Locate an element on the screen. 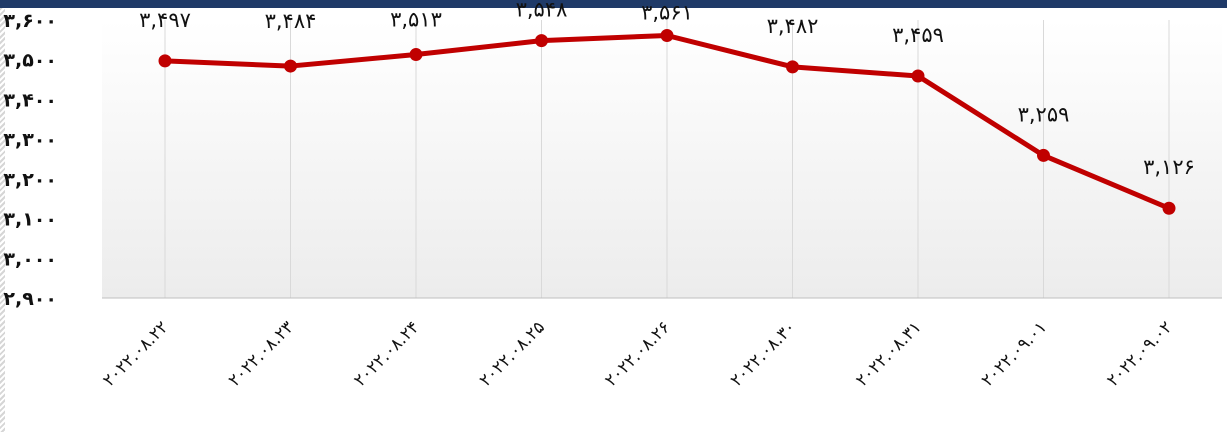 This screenshot has height=432, width=1227. x-tick-label: ۲۰۲۲.۰۸.۳۰ is located at coordinates (763, 353).